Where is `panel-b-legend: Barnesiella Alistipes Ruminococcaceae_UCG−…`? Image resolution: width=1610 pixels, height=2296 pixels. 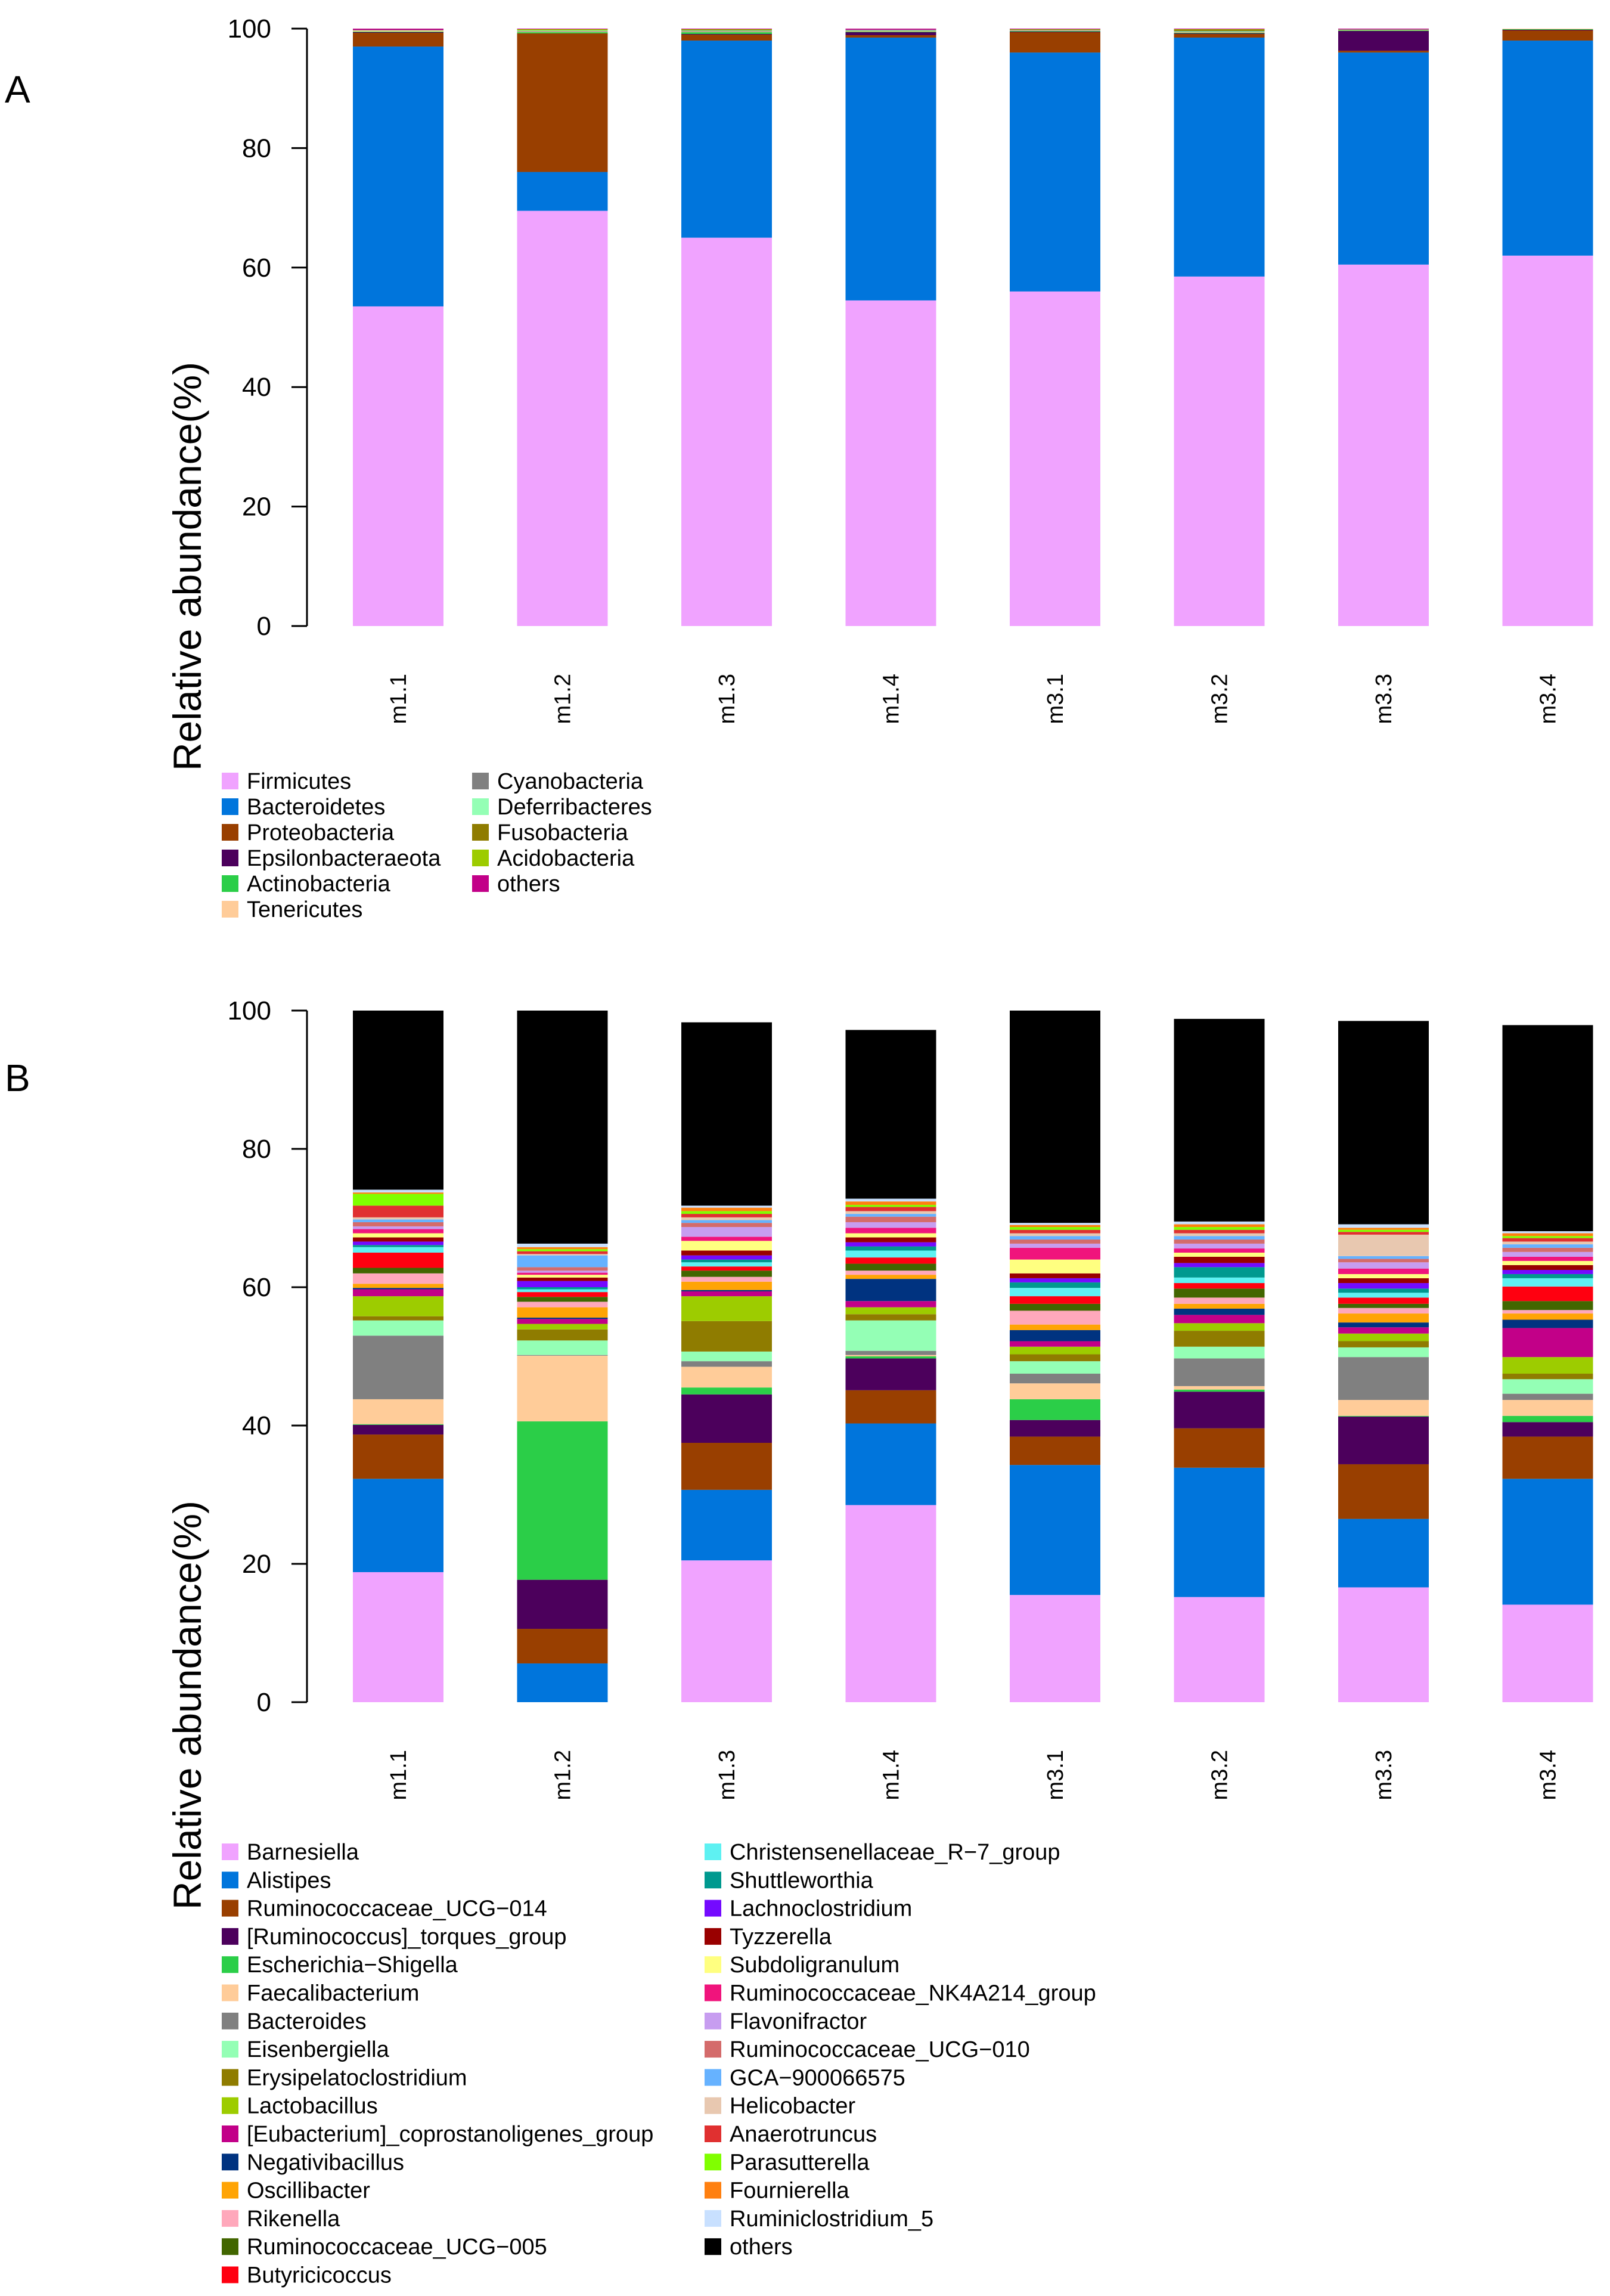
panel-b-legend: Barnesiella Alistipes Ruminococcaceae_UCG−… is located at coordinates (659, 2064).